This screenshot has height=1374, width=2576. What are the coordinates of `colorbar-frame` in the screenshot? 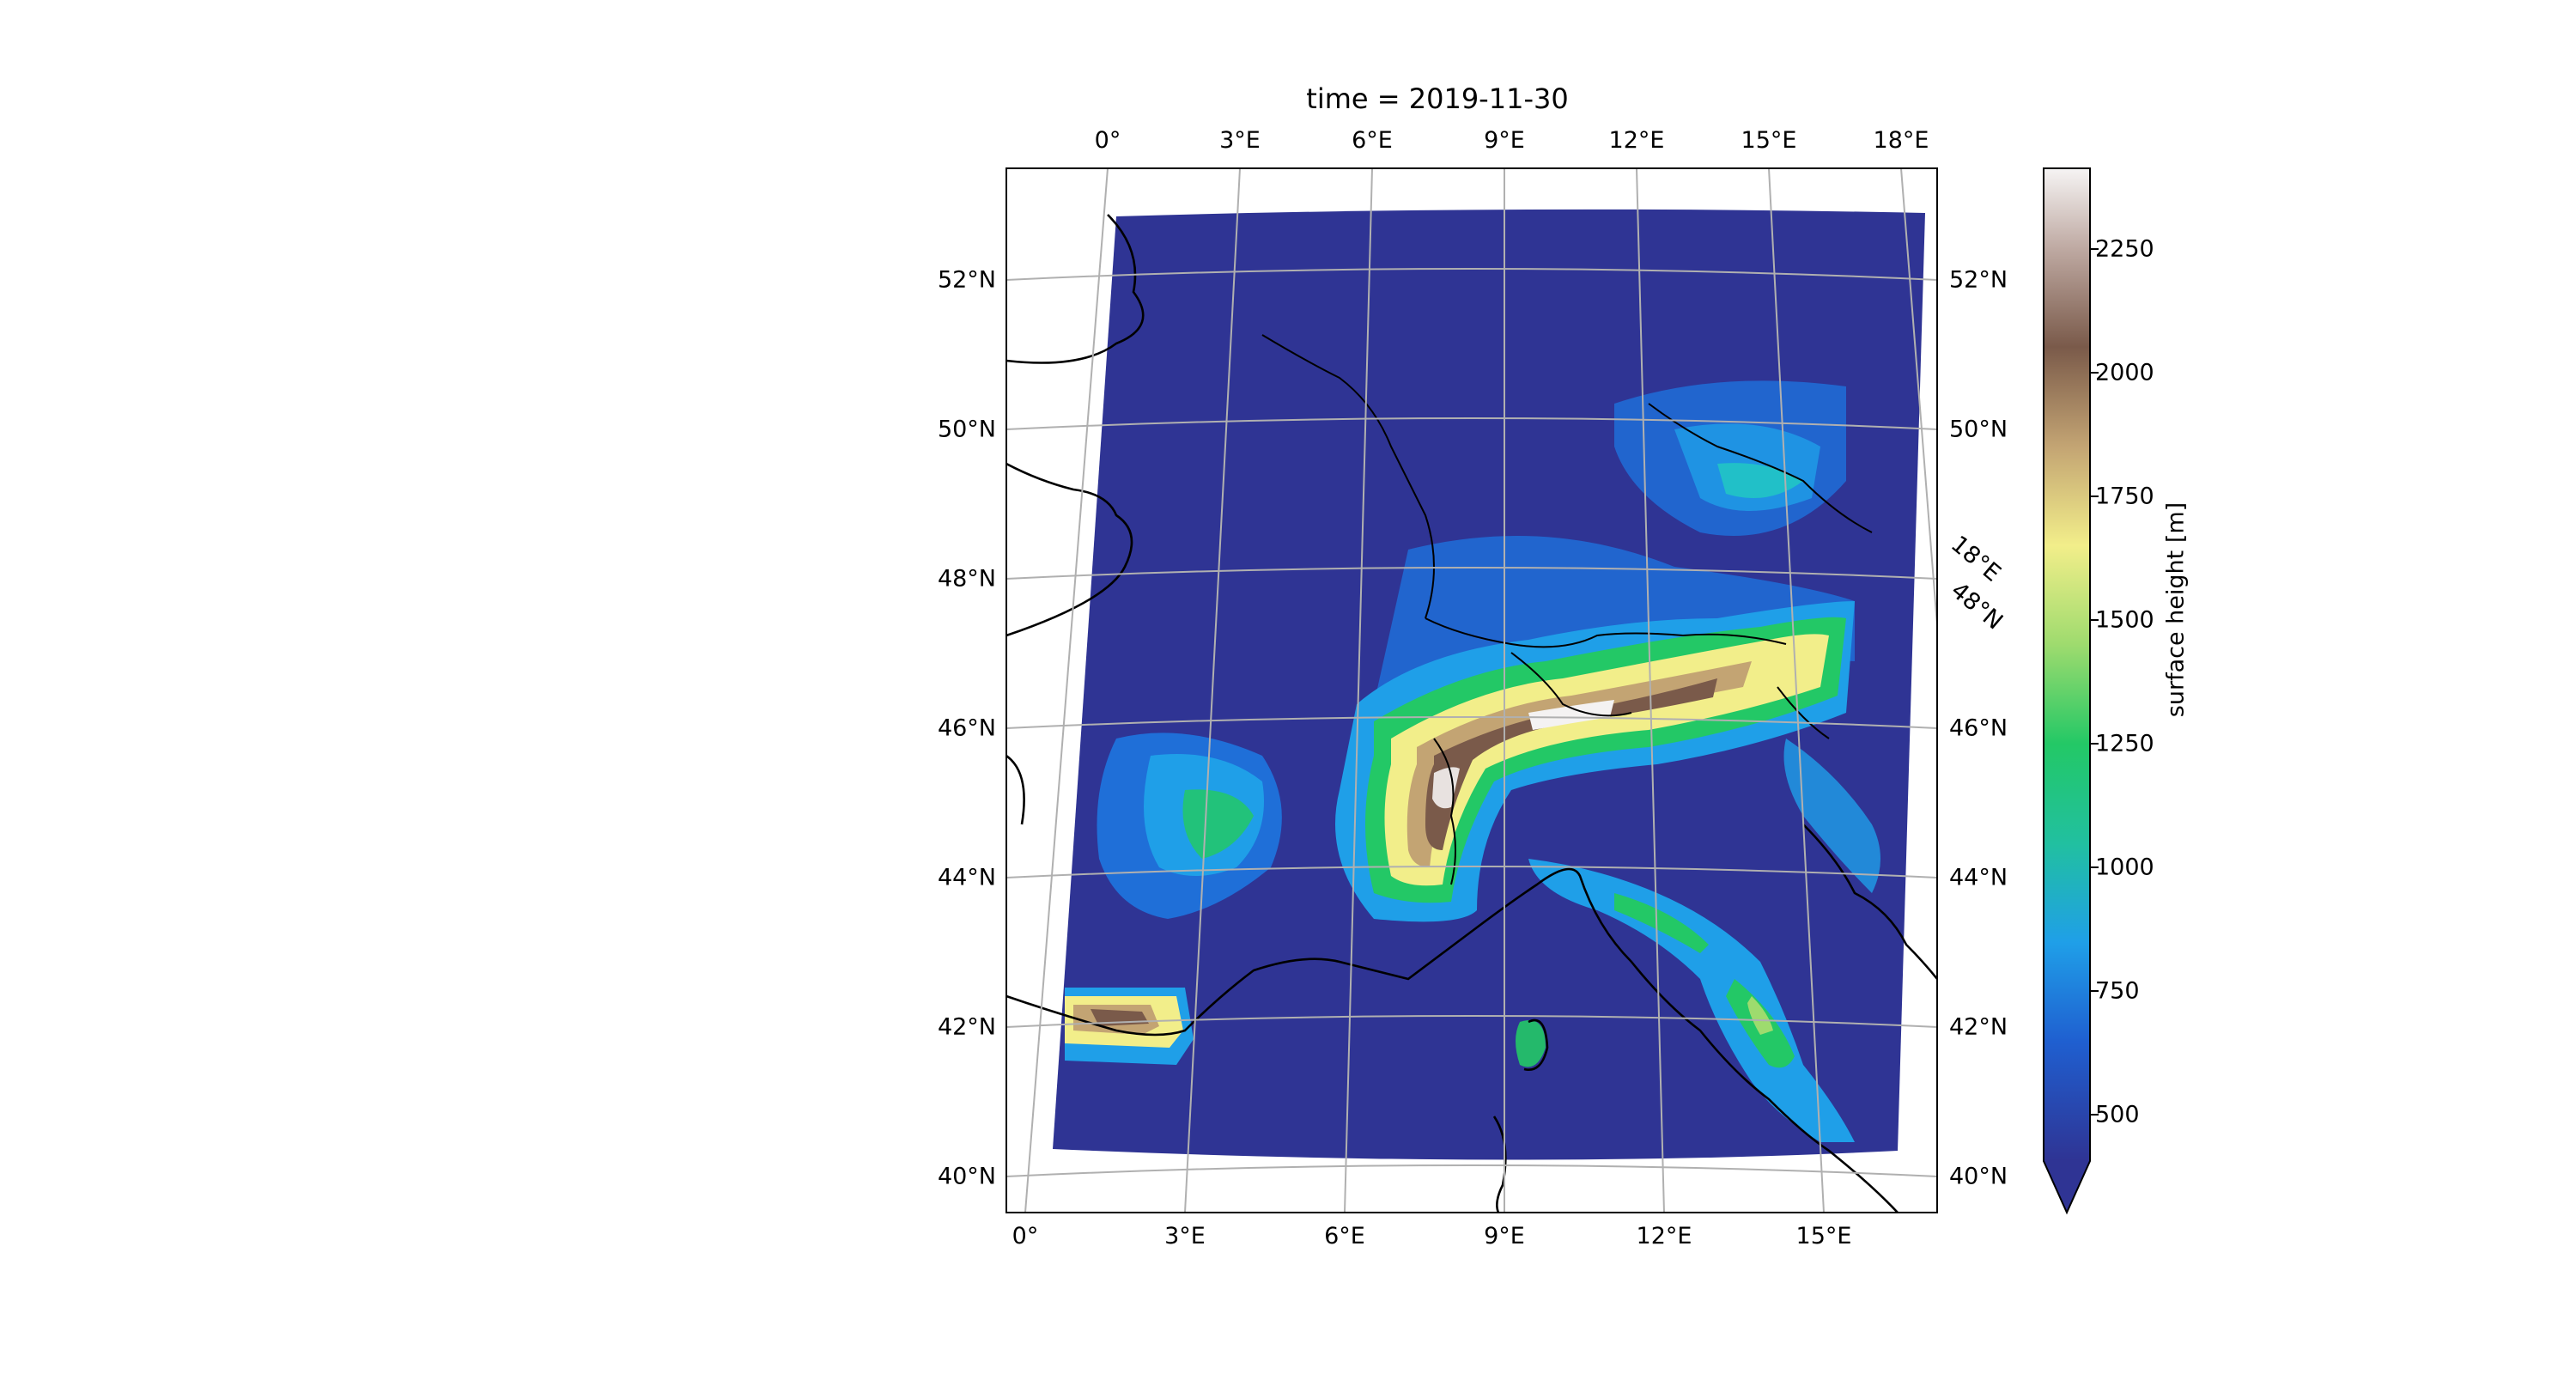 It's located at (2067, 691).